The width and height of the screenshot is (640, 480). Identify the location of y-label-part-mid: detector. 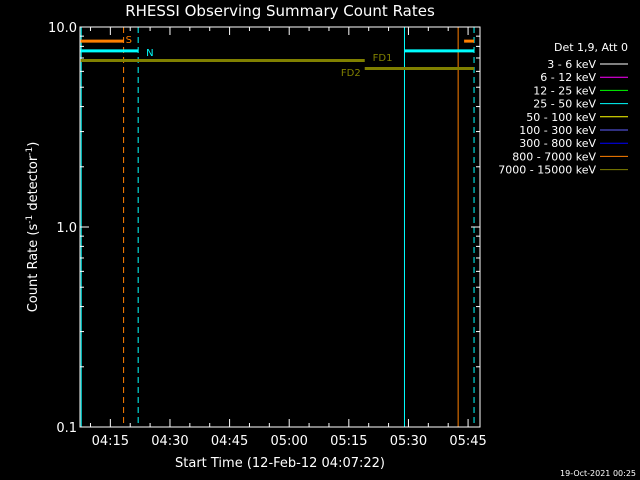
(33, 185).